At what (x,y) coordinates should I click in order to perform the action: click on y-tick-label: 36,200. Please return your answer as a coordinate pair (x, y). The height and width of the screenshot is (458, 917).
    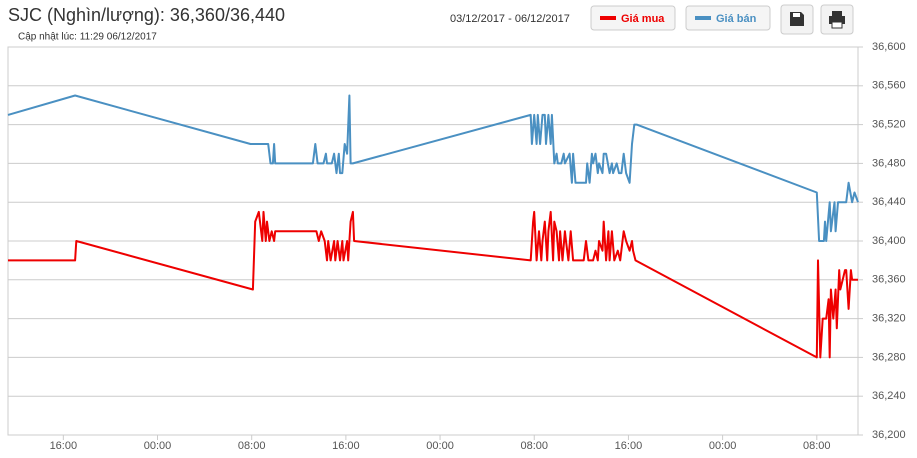
    Looking at the image, I should click on (889, 435).